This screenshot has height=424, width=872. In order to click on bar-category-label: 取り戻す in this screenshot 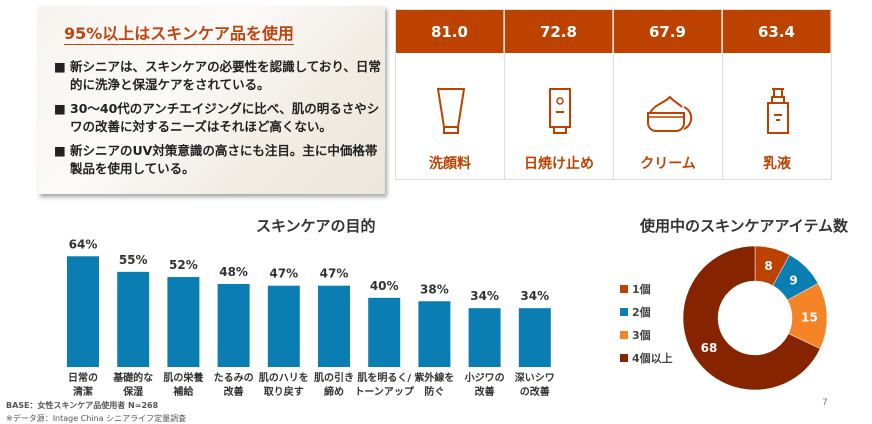, I will do `click(284, 391)`.